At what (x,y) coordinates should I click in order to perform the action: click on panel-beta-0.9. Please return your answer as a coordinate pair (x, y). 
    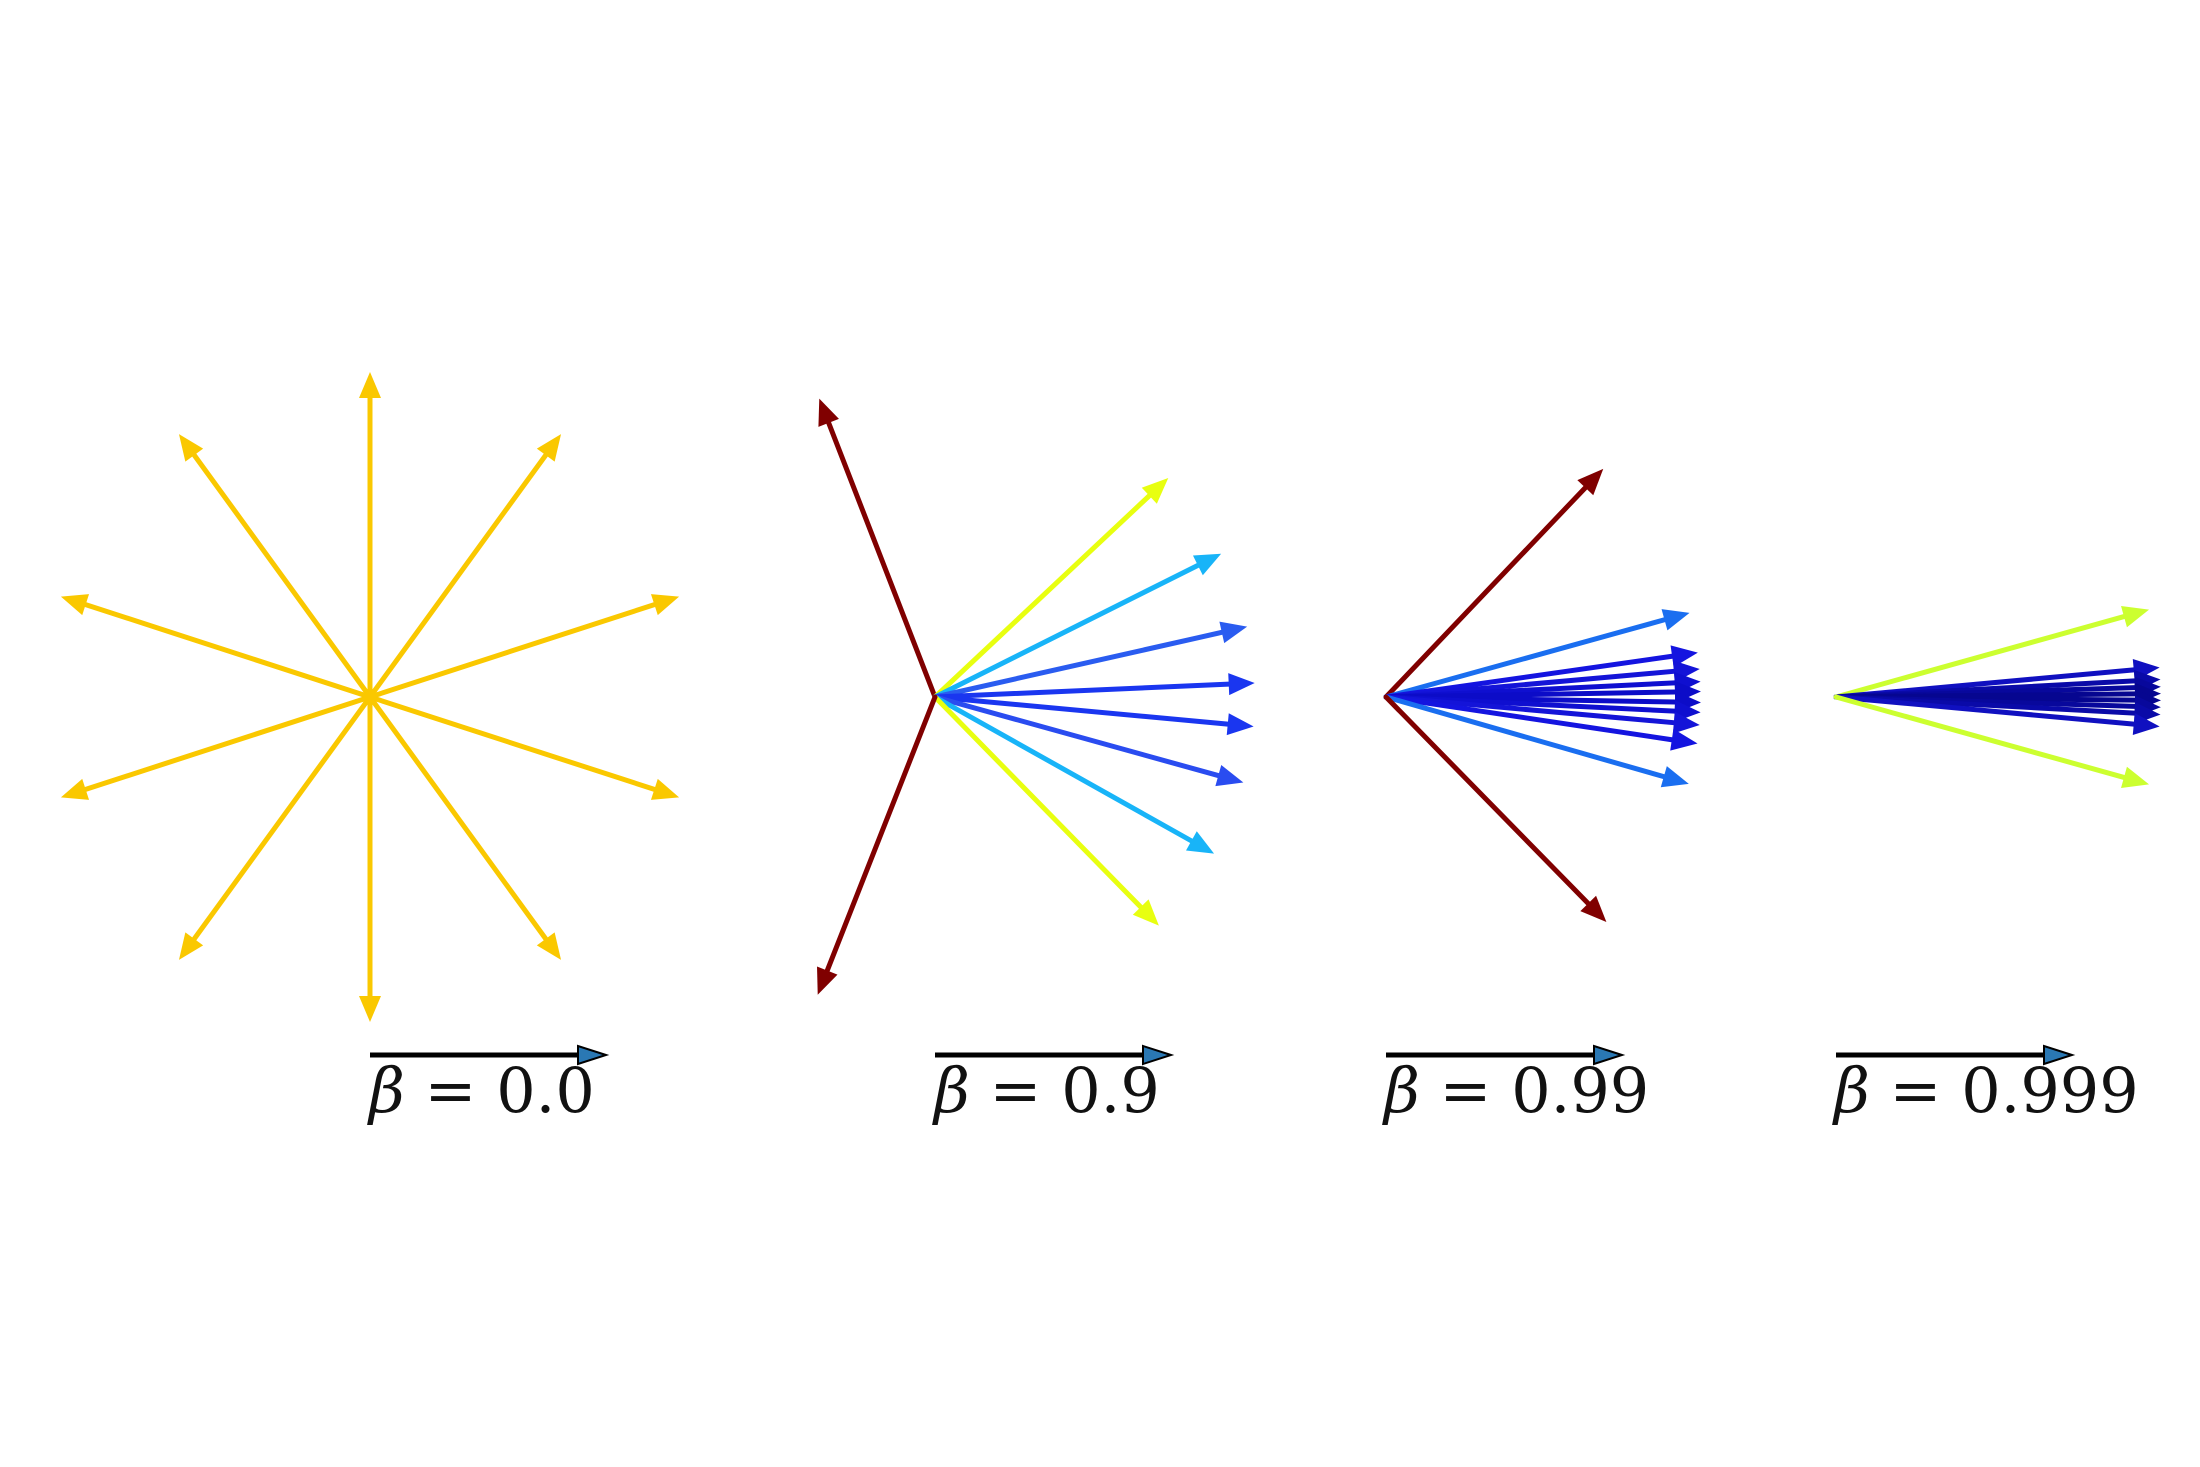
    Looking at the image, I should click on (1036, 732).